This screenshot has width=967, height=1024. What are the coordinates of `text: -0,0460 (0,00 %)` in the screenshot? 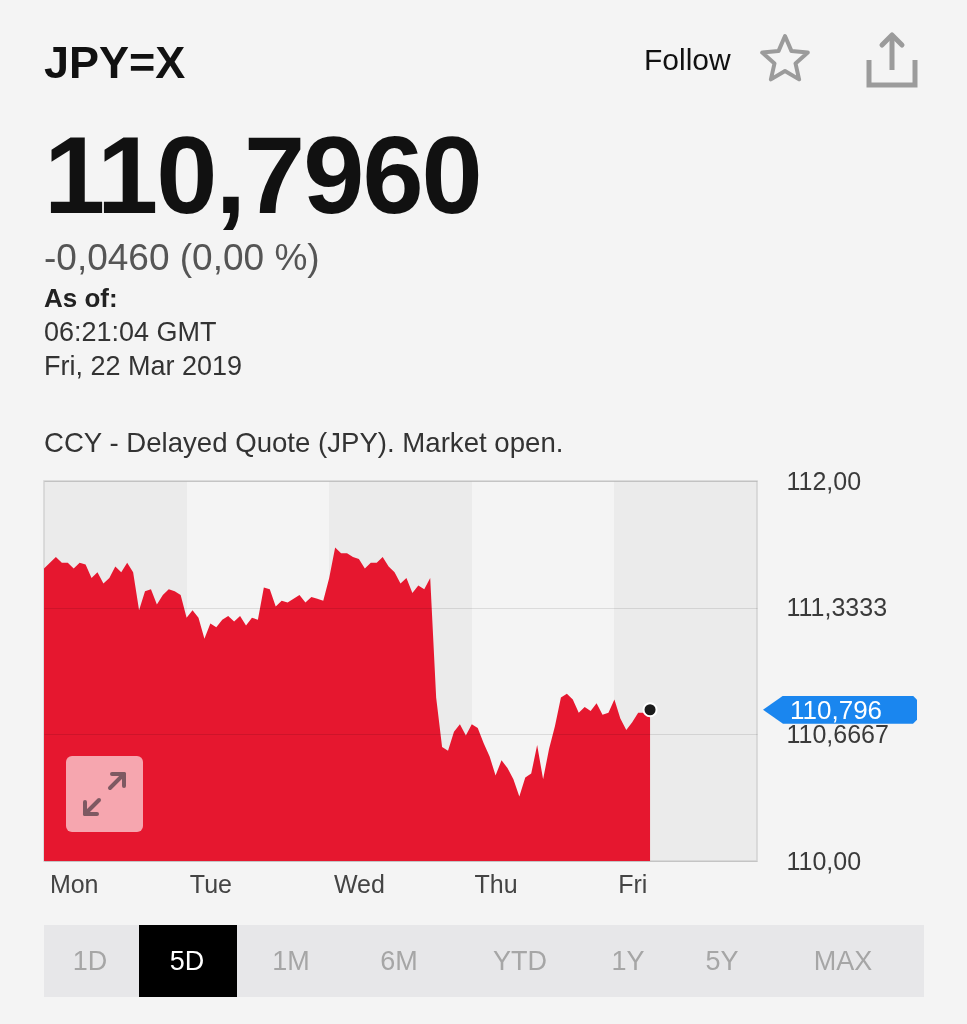 It's located at (182, 257).